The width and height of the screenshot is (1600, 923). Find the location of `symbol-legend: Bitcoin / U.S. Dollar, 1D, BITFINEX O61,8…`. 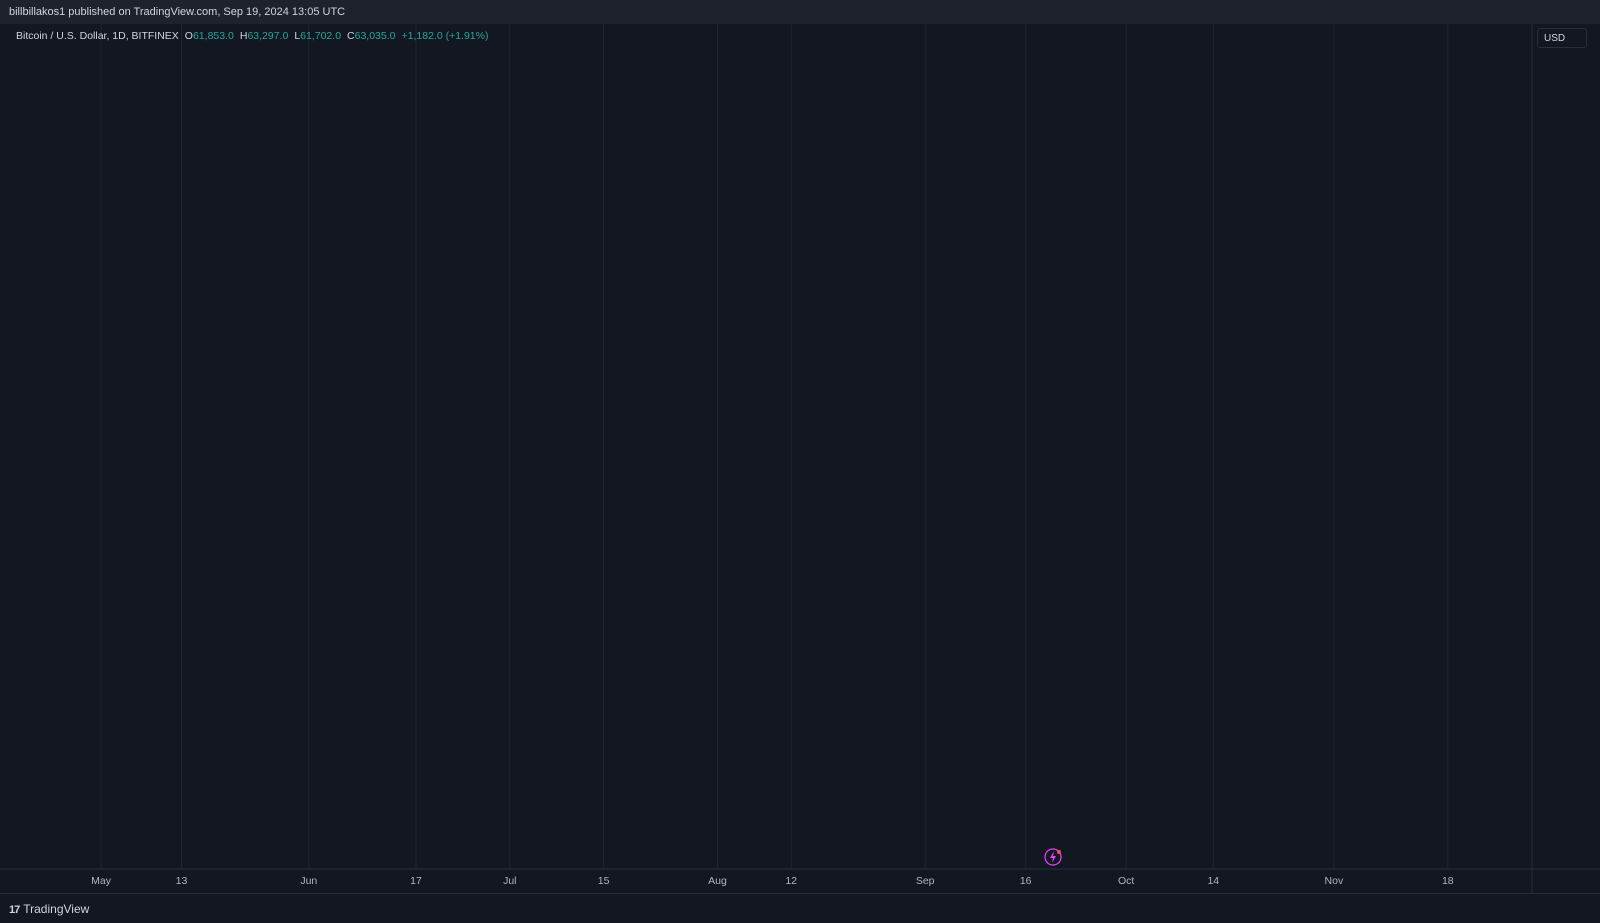

symbol-legend: Bitcoin / U.S. Dollar, 1D, BITFINEX O61,8… is located at coordinates (252, 36).